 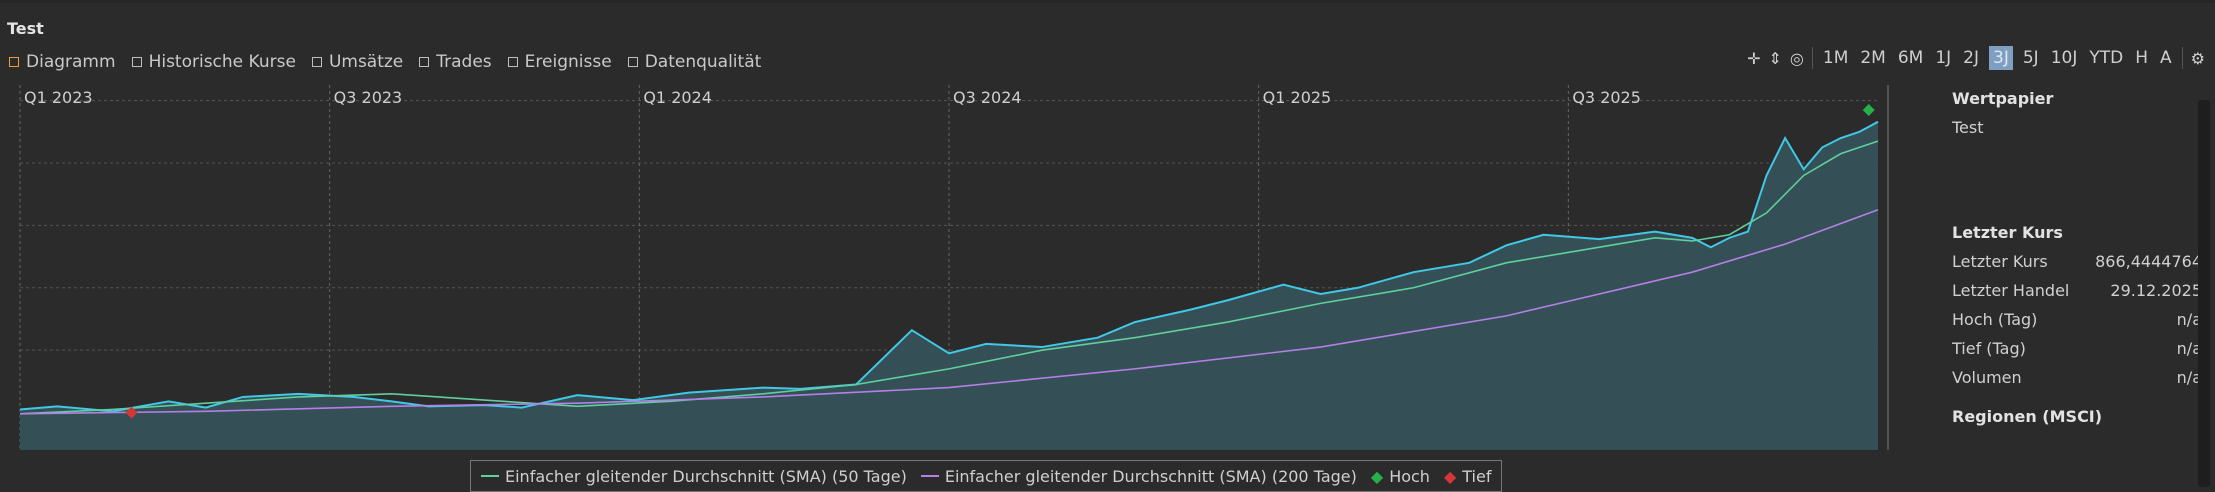 What do you see at coordinates (1835, 58) in the screenshot?
I see `range-1m: 1M` at bounding box center [1835, 58].